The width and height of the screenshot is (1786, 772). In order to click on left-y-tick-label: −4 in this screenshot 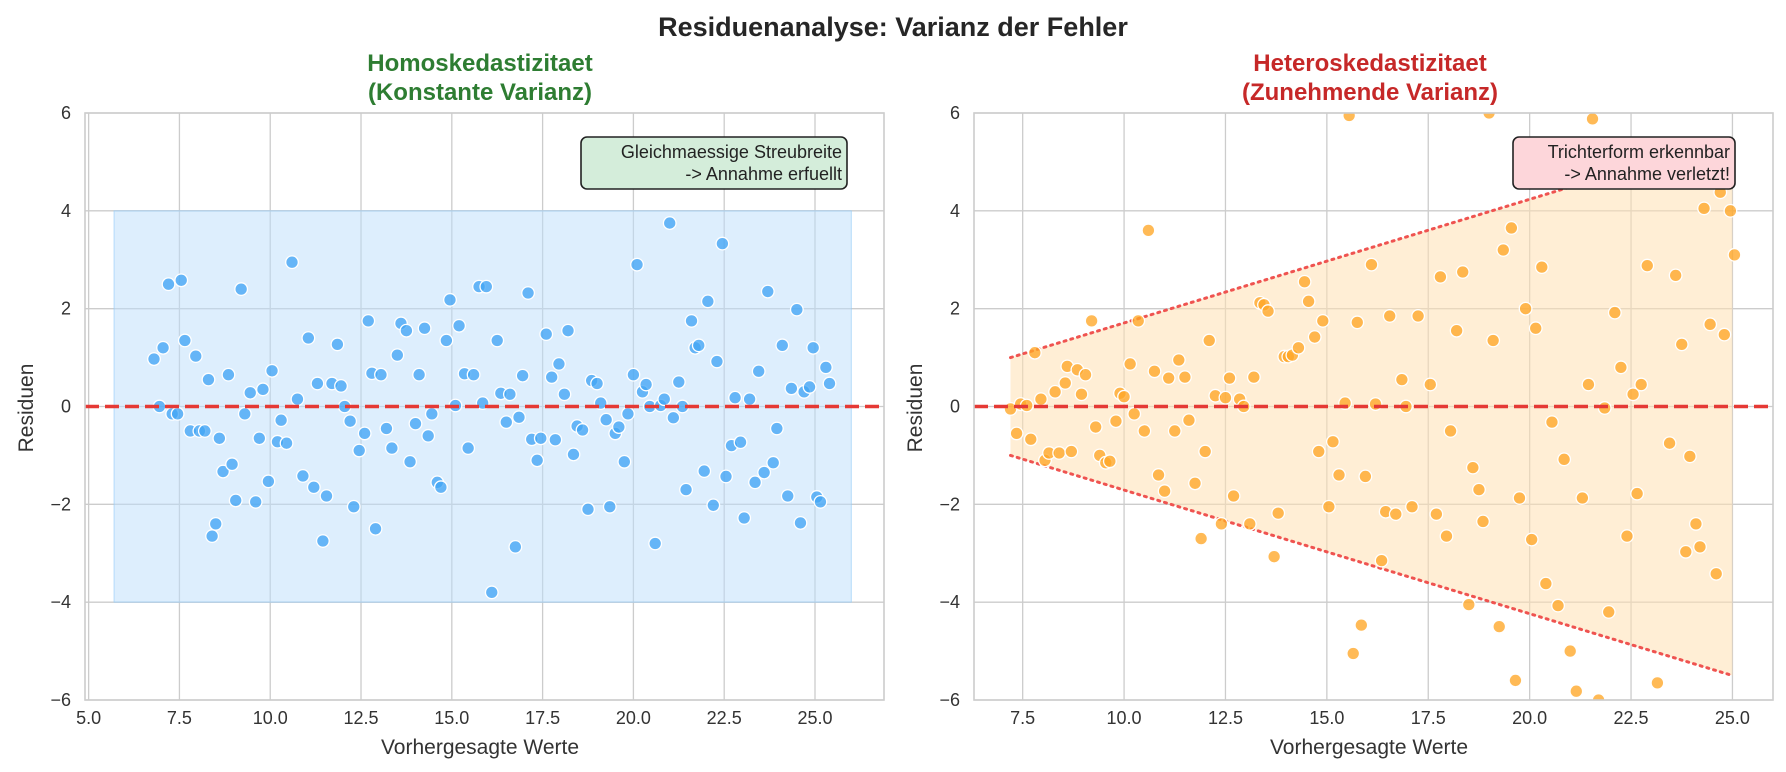, I will do `click(60, 602)`.